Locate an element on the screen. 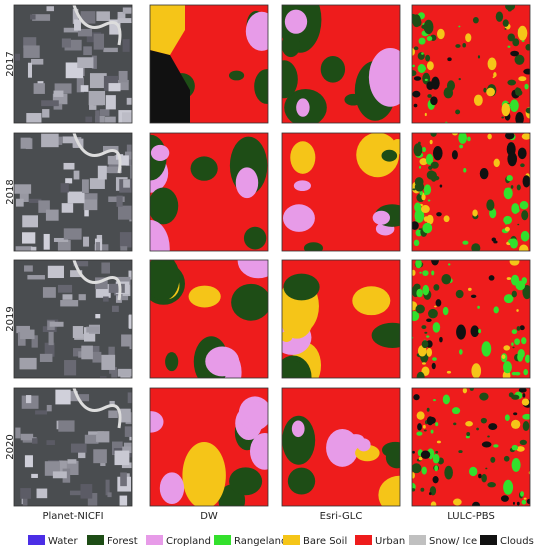  legend-swatch is located at coordinates (291, 540).